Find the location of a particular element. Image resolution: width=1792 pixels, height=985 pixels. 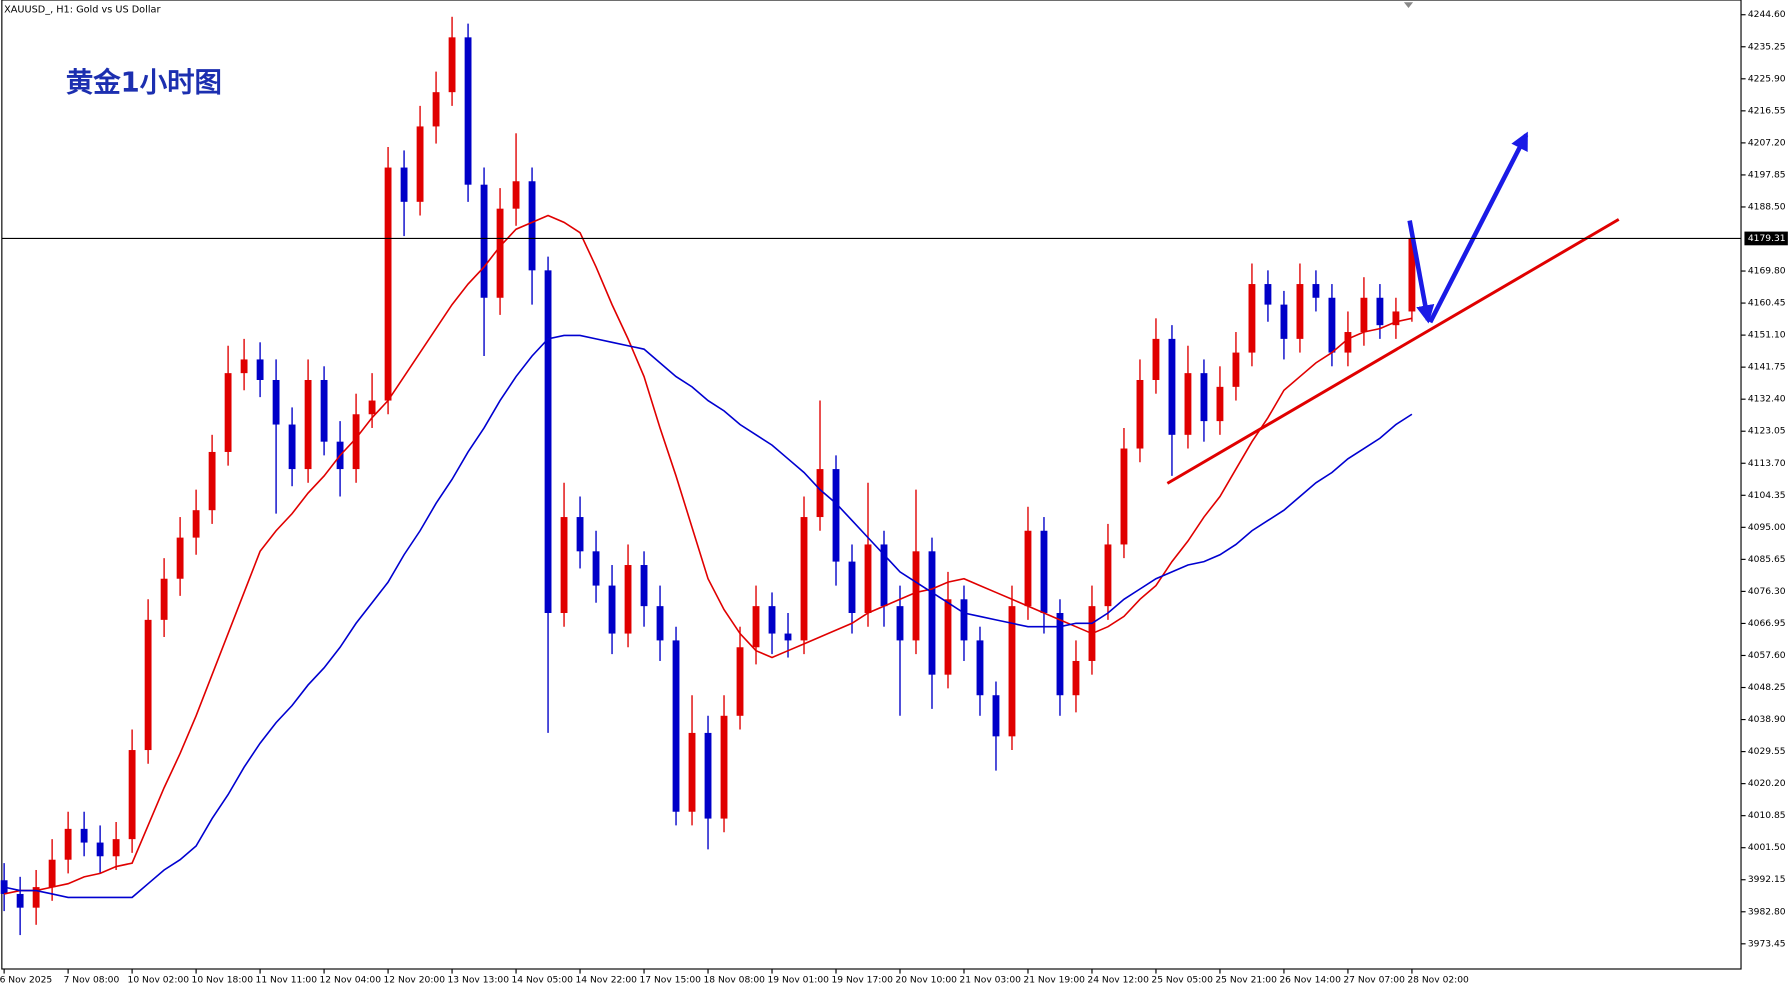

y-tick-label: 4095.00 is located at coordinates (1767, 528).